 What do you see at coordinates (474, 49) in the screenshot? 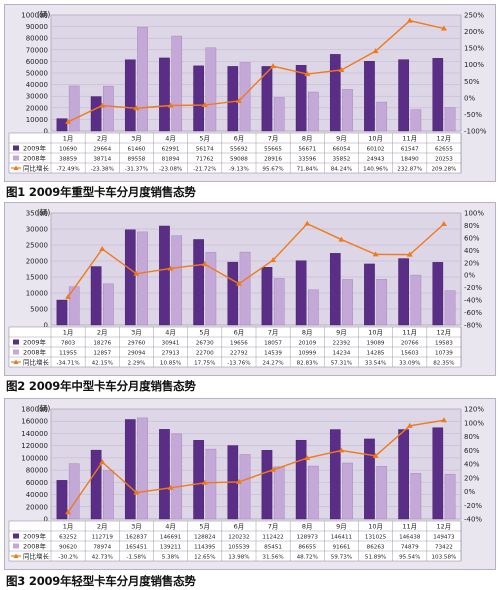
I see `y2-tick-label: 150%` at bounding box center [474, 49].